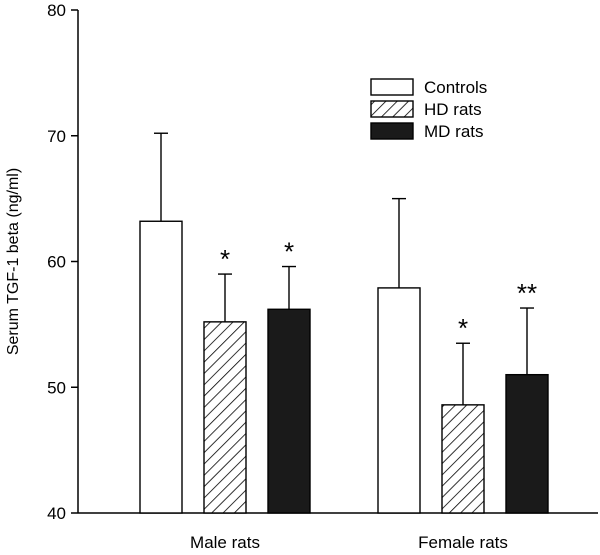 The width and height of the screenshot is (600, 555). I want to click on y-tick-label: 70, so click(56, 136).